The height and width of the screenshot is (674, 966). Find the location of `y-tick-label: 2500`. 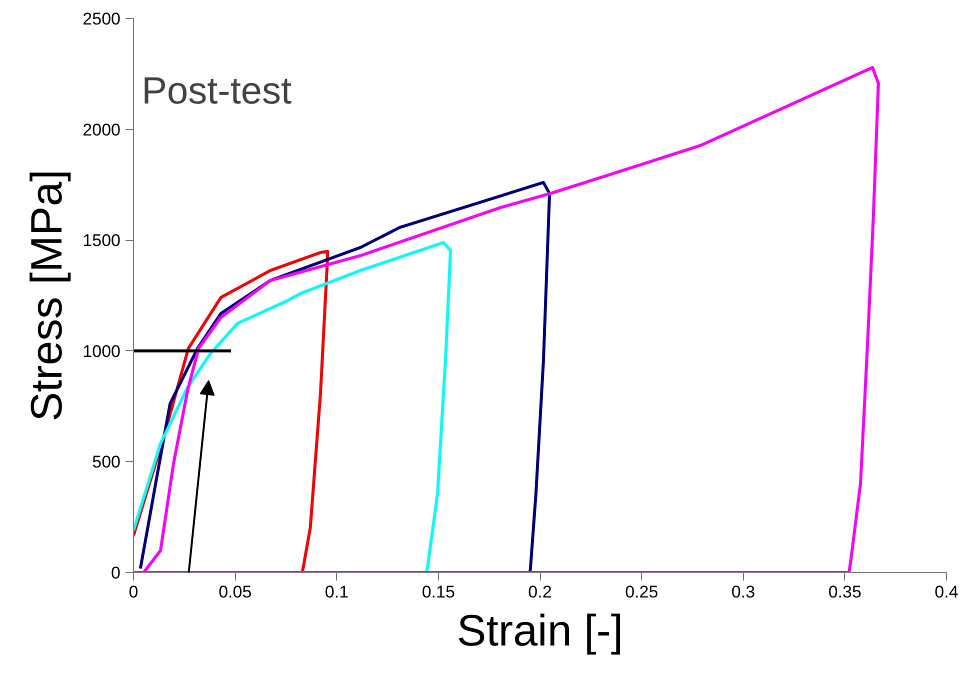

y-tick-label: 2500 is located at coordinates (101, 19).